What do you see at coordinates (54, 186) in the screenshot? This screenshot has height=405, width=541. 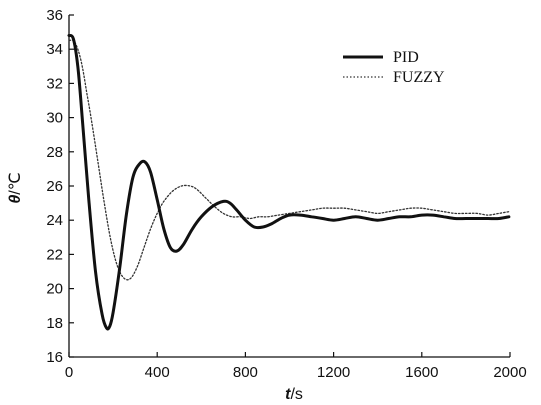 I see `y-tick-label: 26` at bounding box center [54, 186].